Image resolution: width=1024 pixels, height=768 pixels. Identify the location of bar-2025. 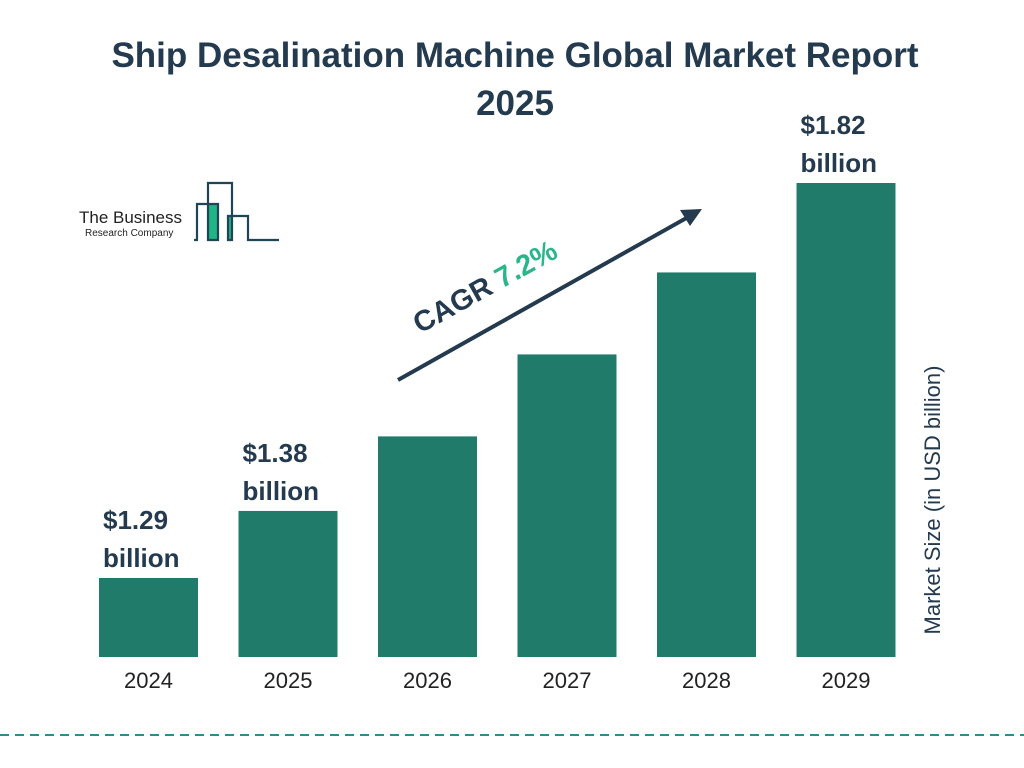
(288, 583).